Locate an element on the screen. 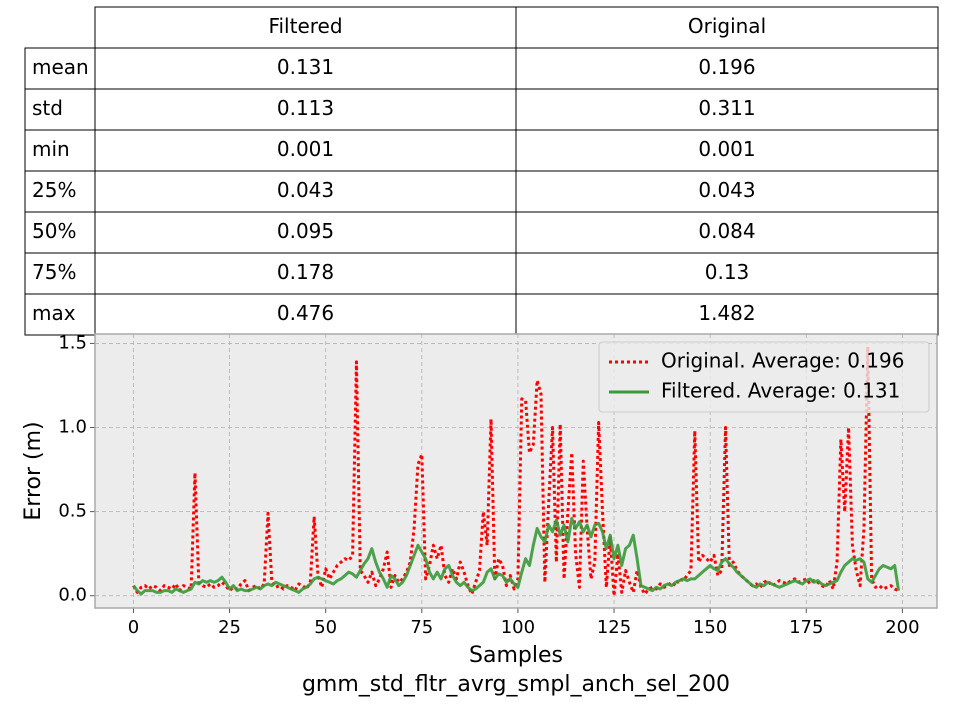 This screenshot has width=960, height=720. table-value: 0.476 is located at coordinates (305, 313).